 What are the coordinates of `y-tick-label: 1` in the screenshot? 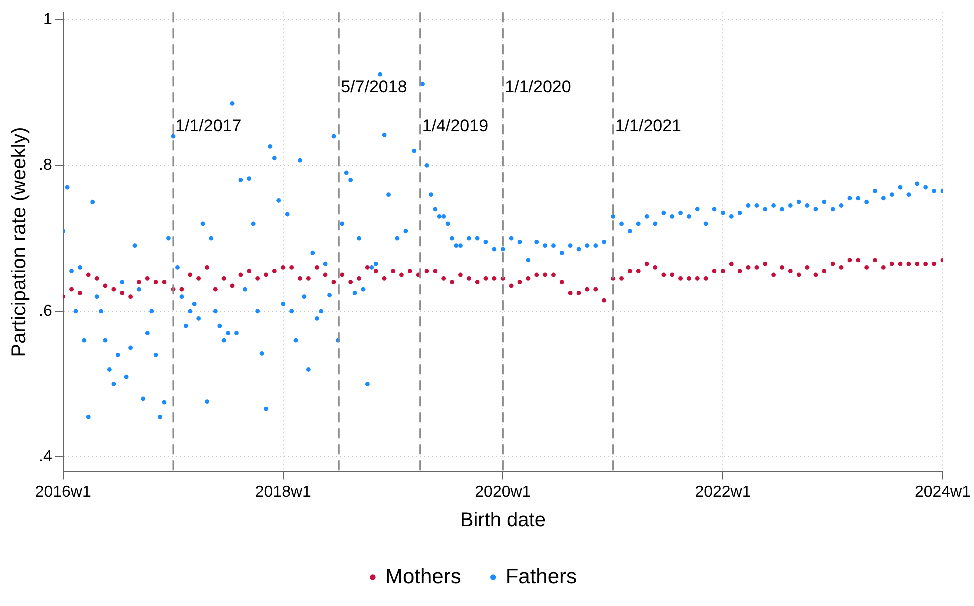 It's located at (47, 19).